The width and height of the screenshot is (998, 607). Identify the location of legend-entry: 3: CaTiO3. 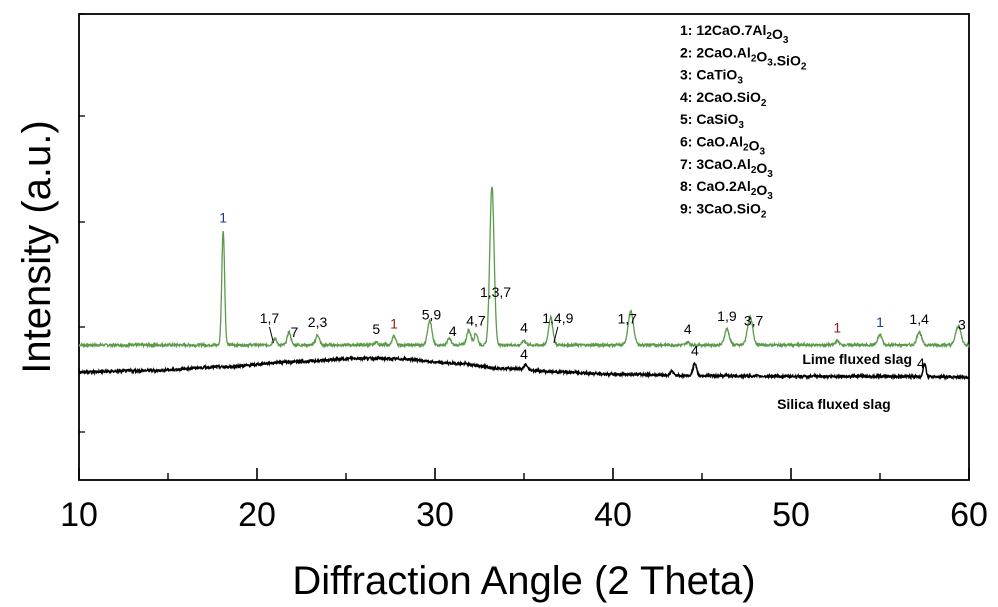
(711, 77).